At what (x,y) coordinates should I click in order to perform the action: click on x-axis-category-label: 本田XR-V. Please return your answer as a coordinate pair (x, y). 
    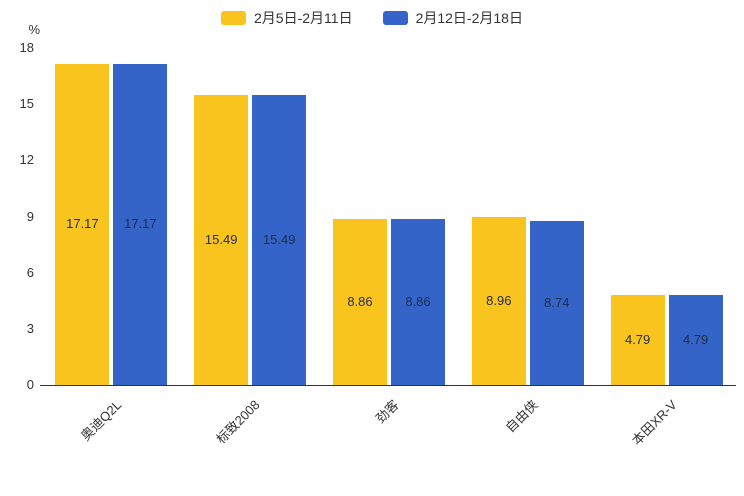
    Looking at the image, I should click on (654, 423).